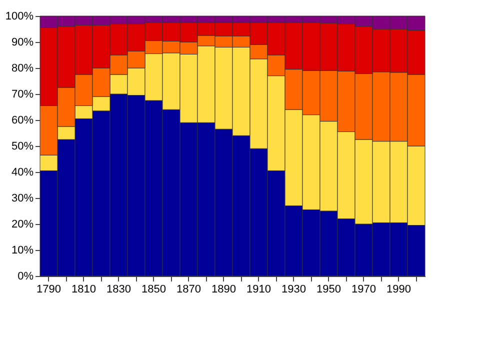  Describe the element at coordinates (22, 198) in the screenshot. I see `y-tick-label: 30%` at that location.